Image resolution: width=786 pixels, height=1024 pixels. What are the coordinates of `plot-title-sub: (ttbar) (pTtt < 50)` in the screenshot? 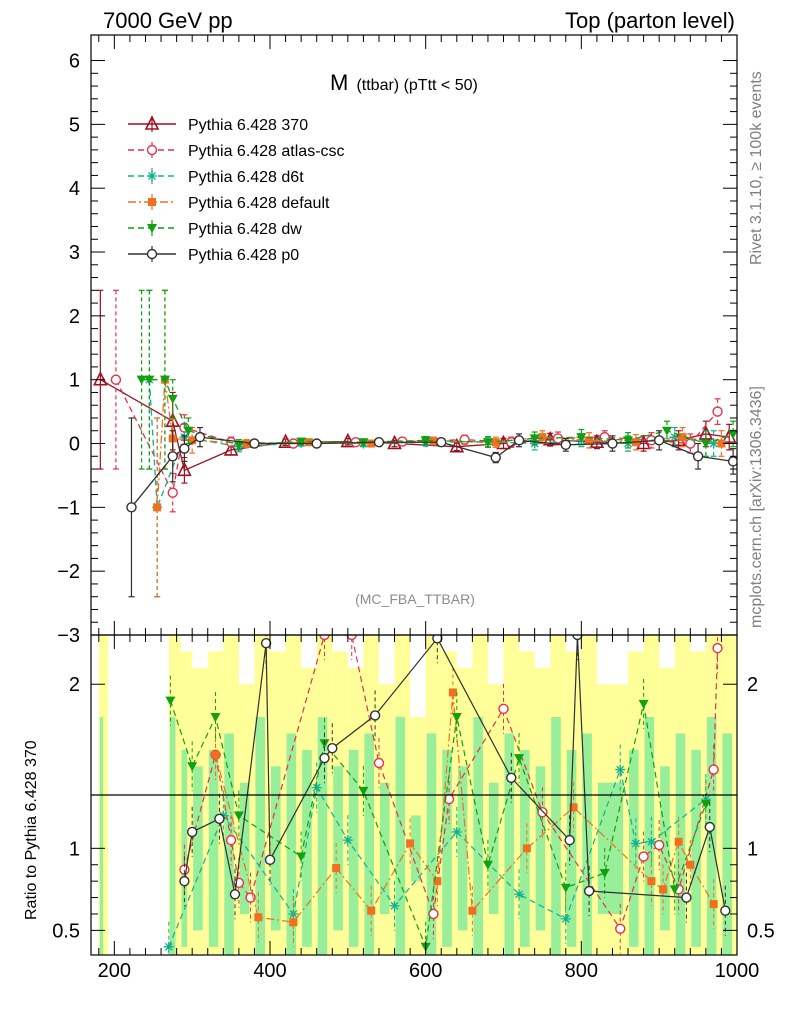 It's located at (416, 85).